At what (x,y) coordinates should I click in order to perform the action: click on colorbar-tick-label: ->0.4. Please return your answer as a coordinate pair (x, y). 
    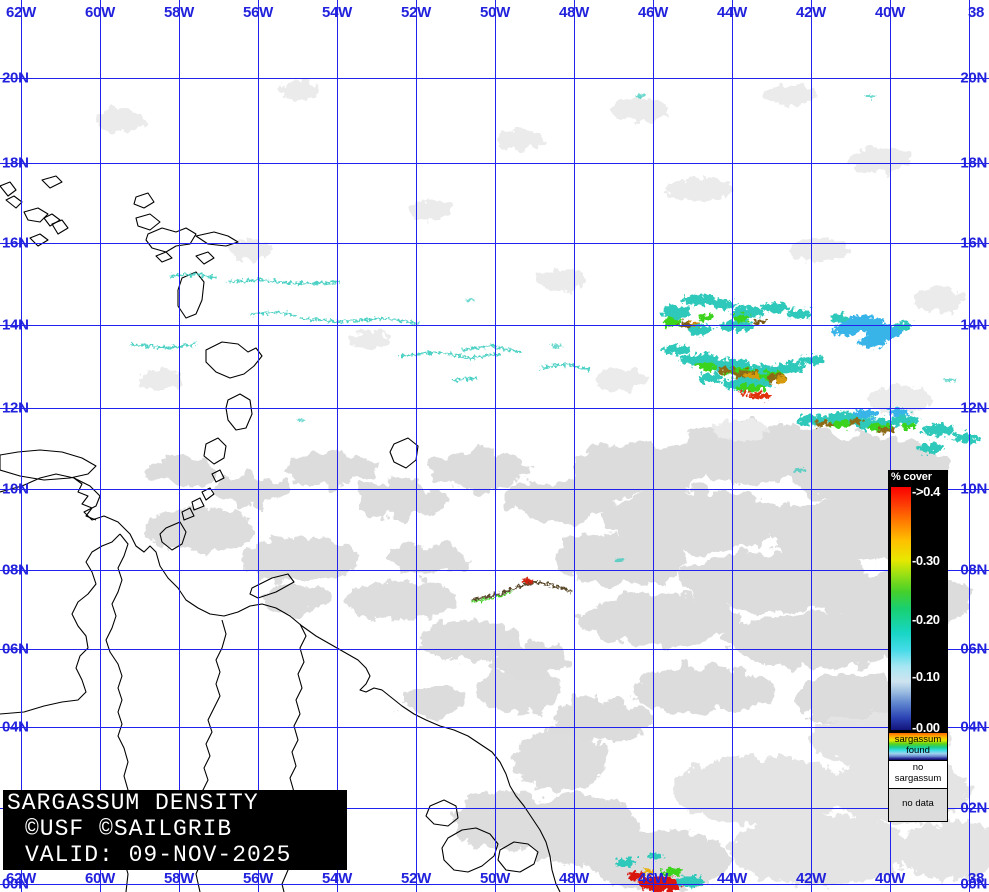
    Looking at the image, I should click on (926, 491).